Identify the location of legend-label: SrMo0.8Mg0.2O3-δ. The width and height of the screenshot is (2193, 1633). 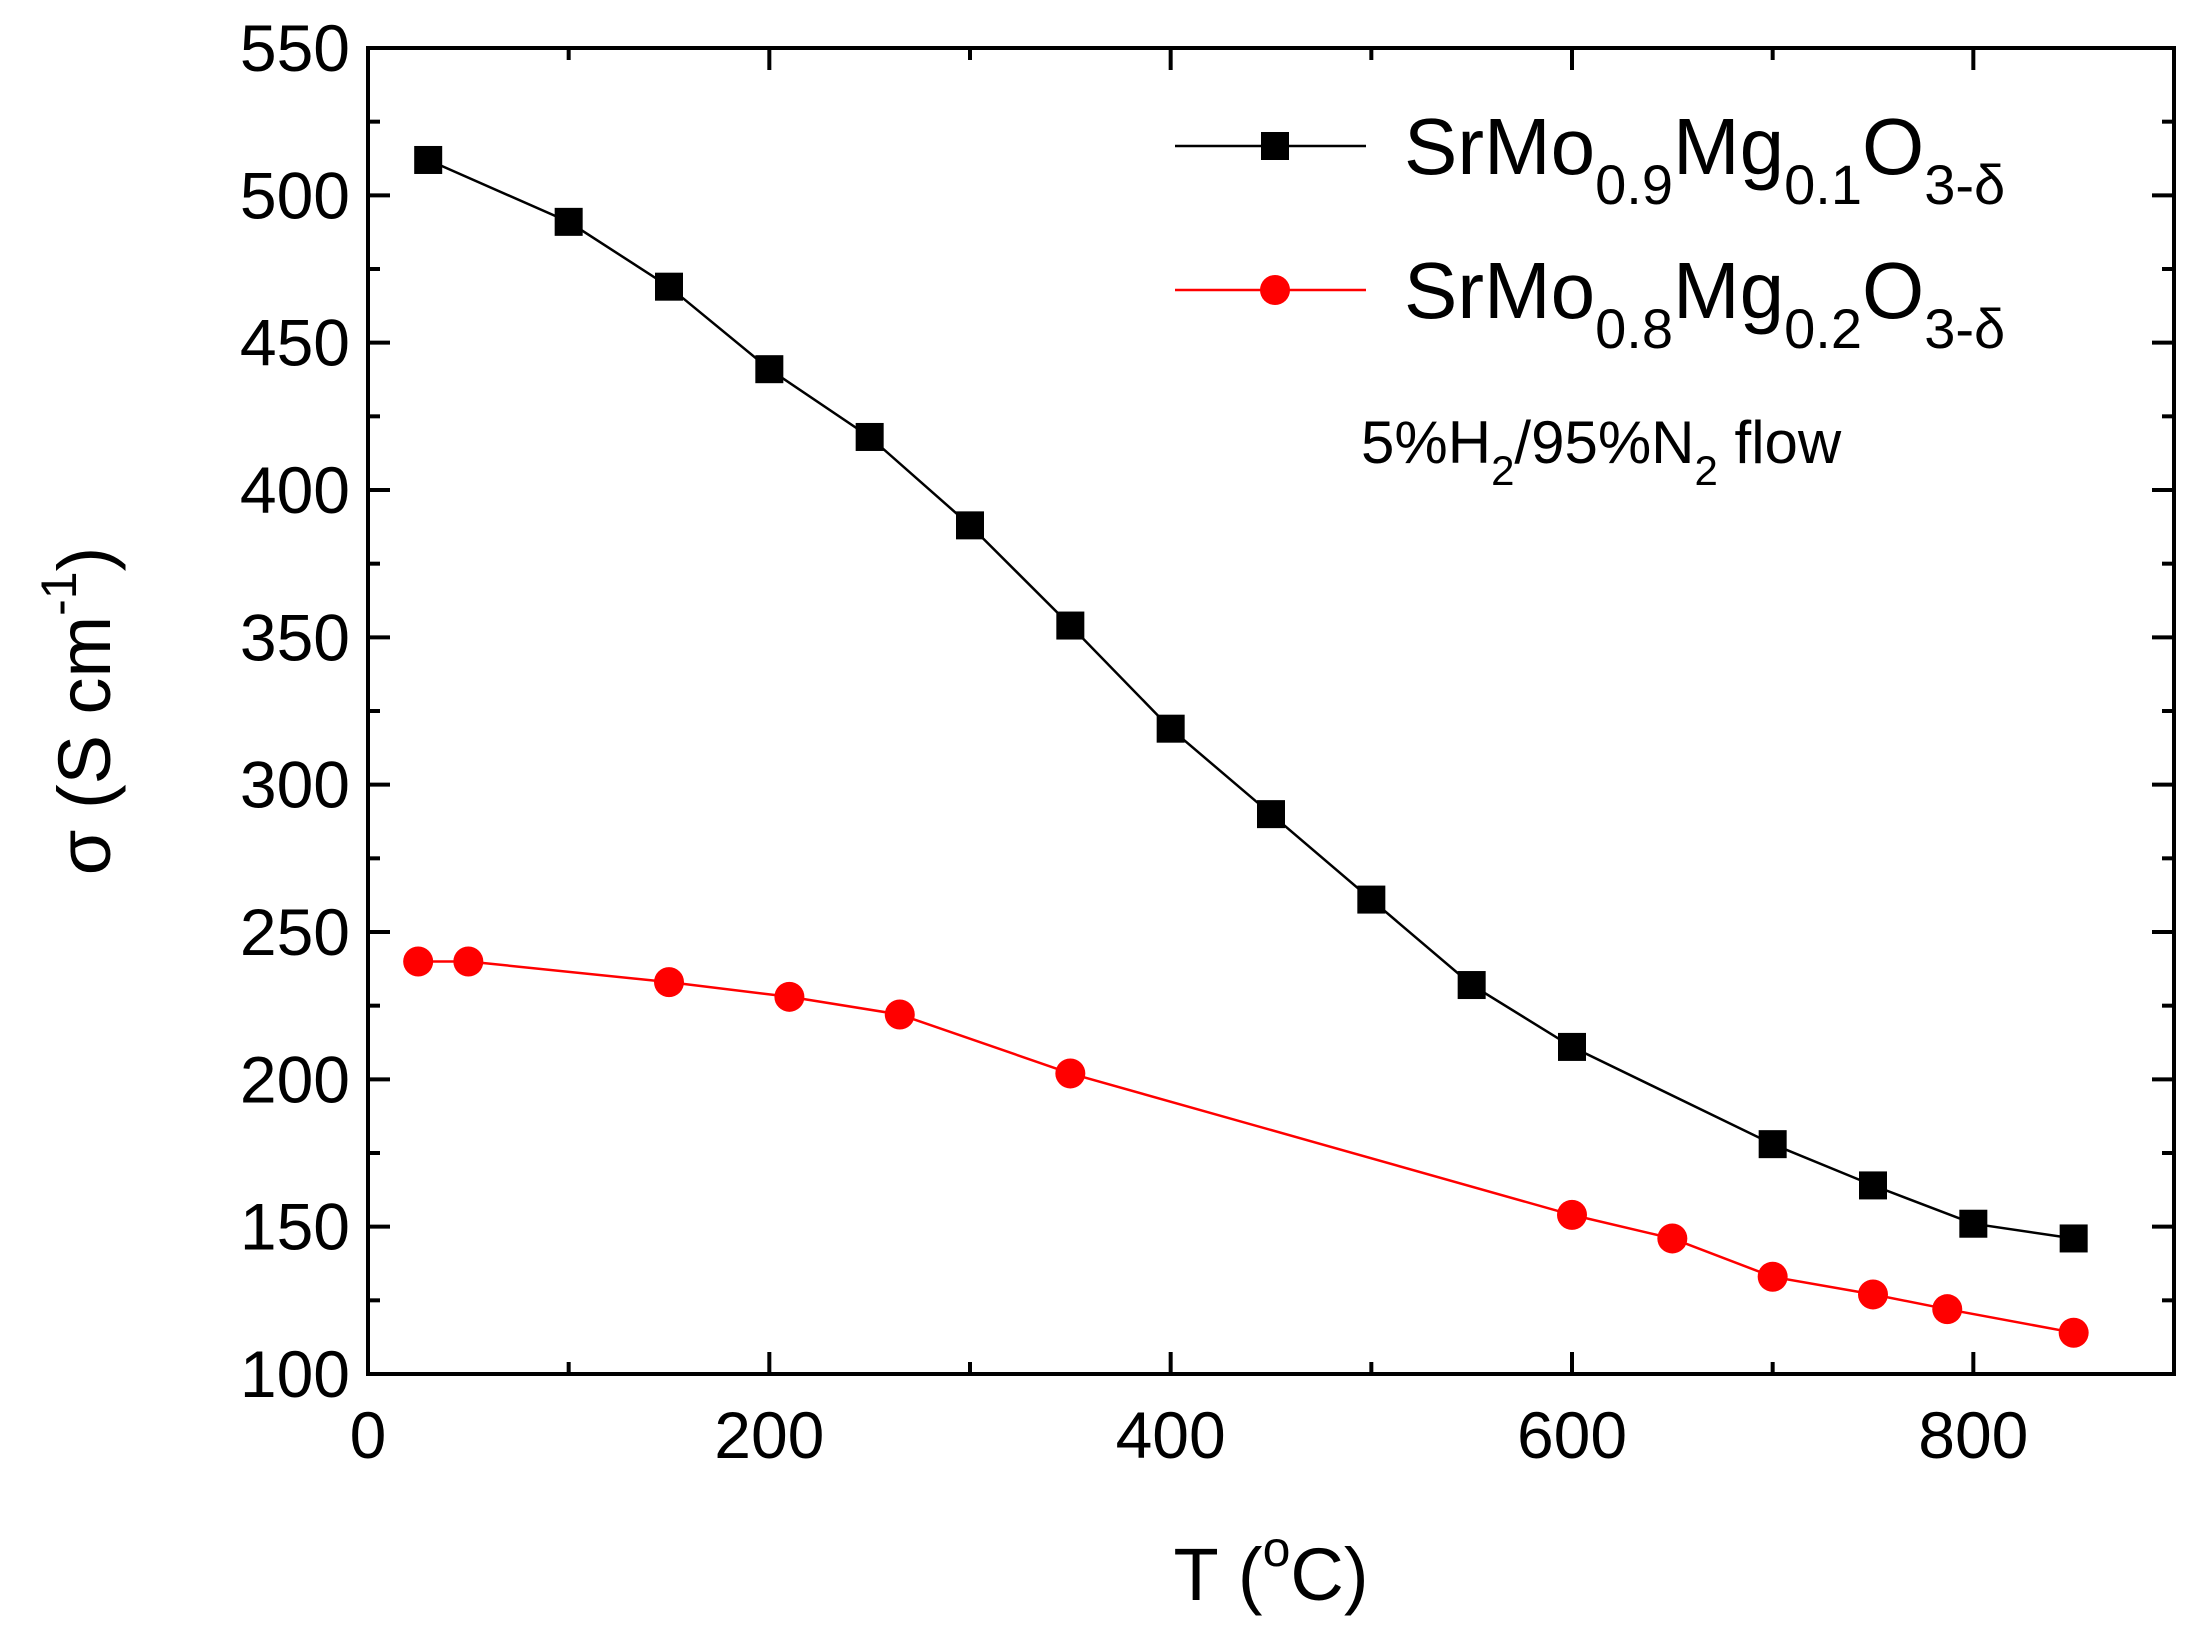
(1704, 303).